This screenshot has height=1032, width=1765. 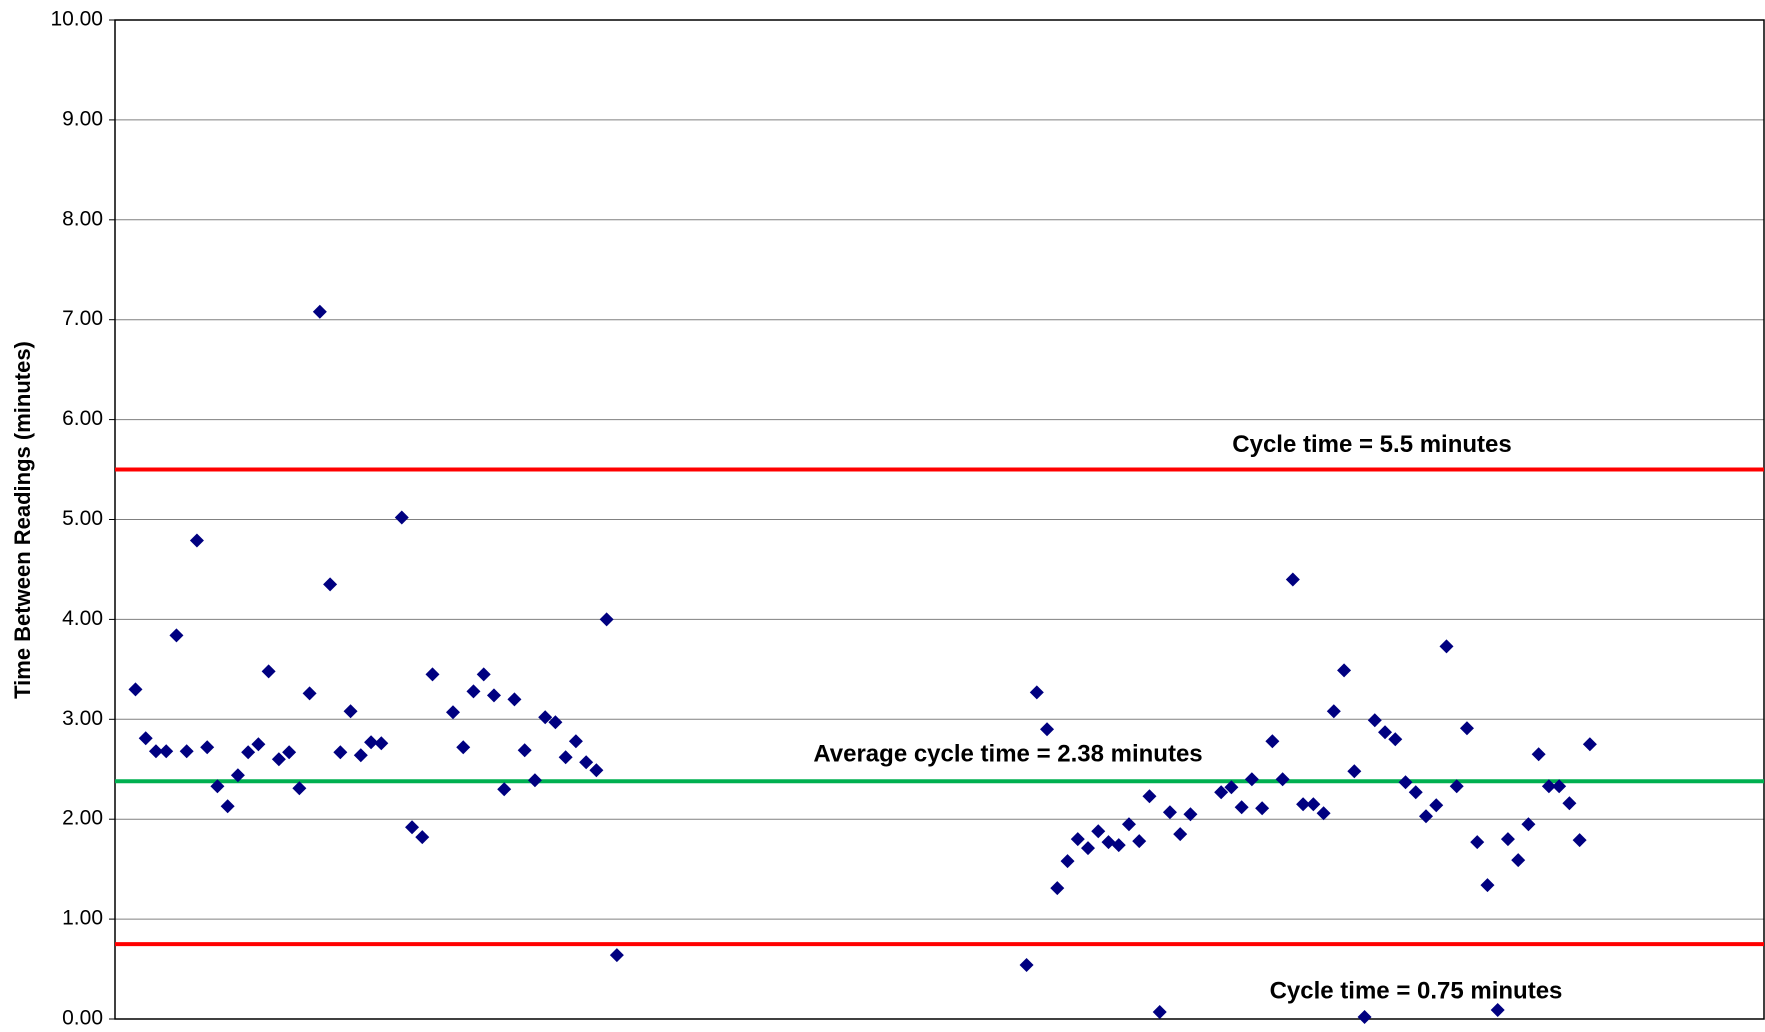 I want to click on y-tick-label: 3.00, so click(x=82, y=718).